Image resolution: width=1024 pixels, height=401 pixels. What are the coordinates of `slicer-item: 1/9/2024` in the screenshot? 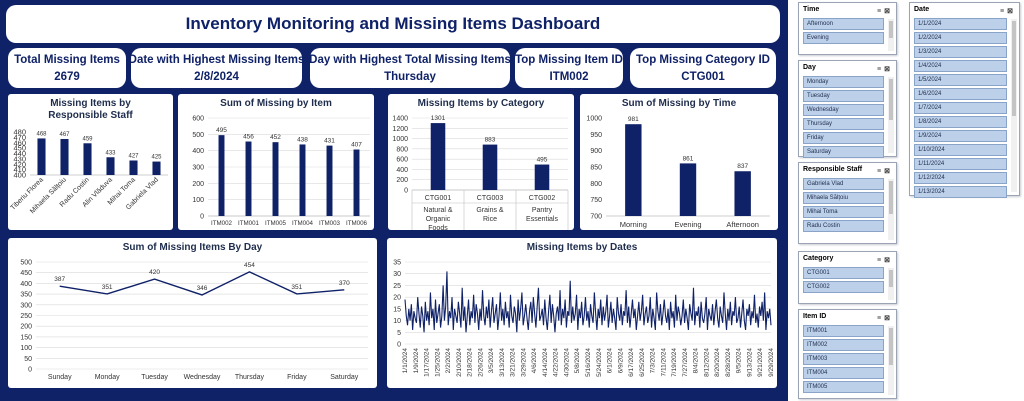 It's located at (960, 136).